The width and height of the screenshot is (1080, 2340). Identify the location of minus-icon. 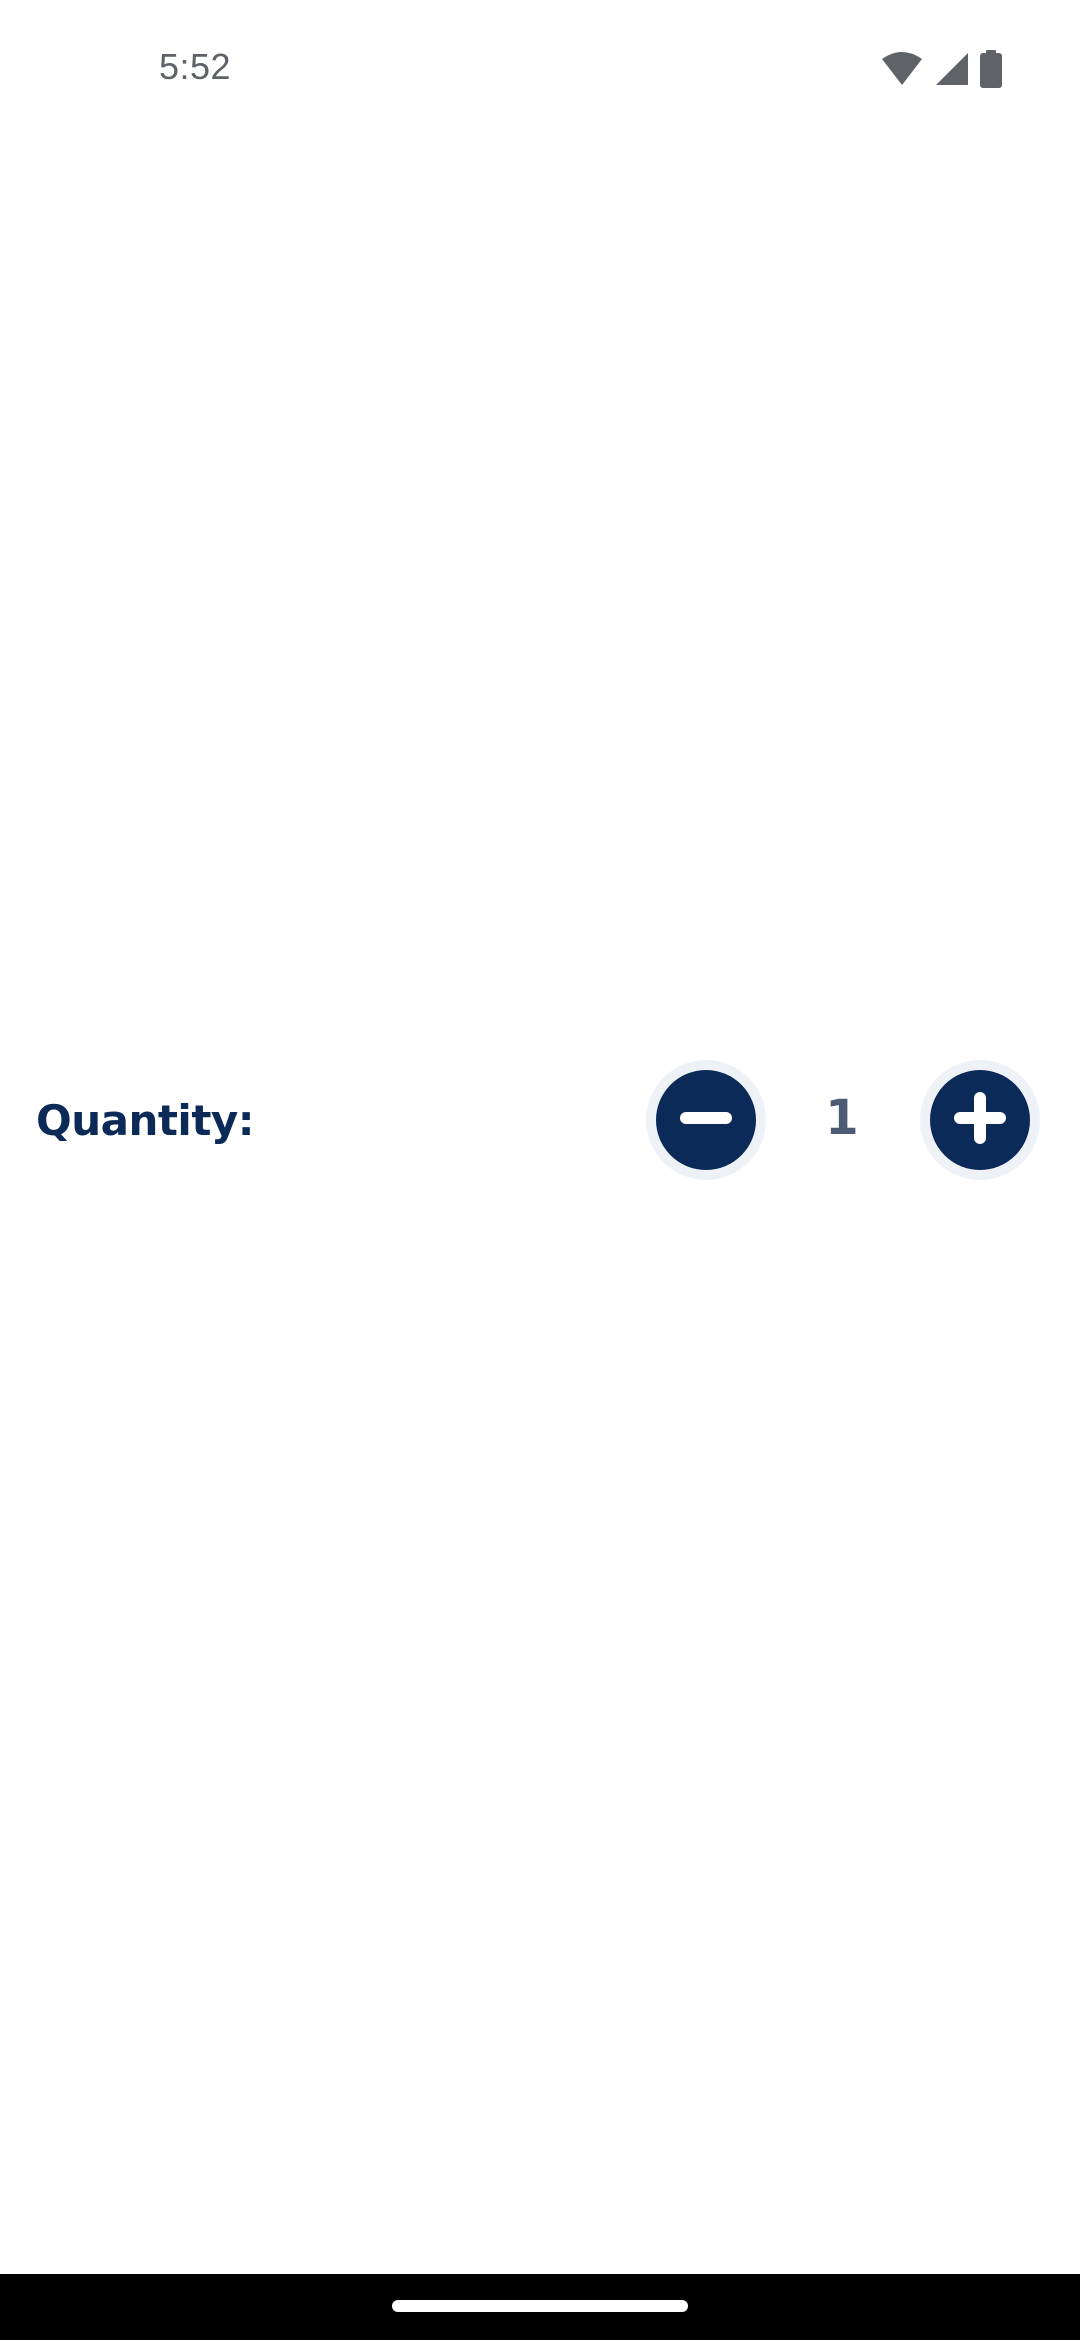
(706, 1120).